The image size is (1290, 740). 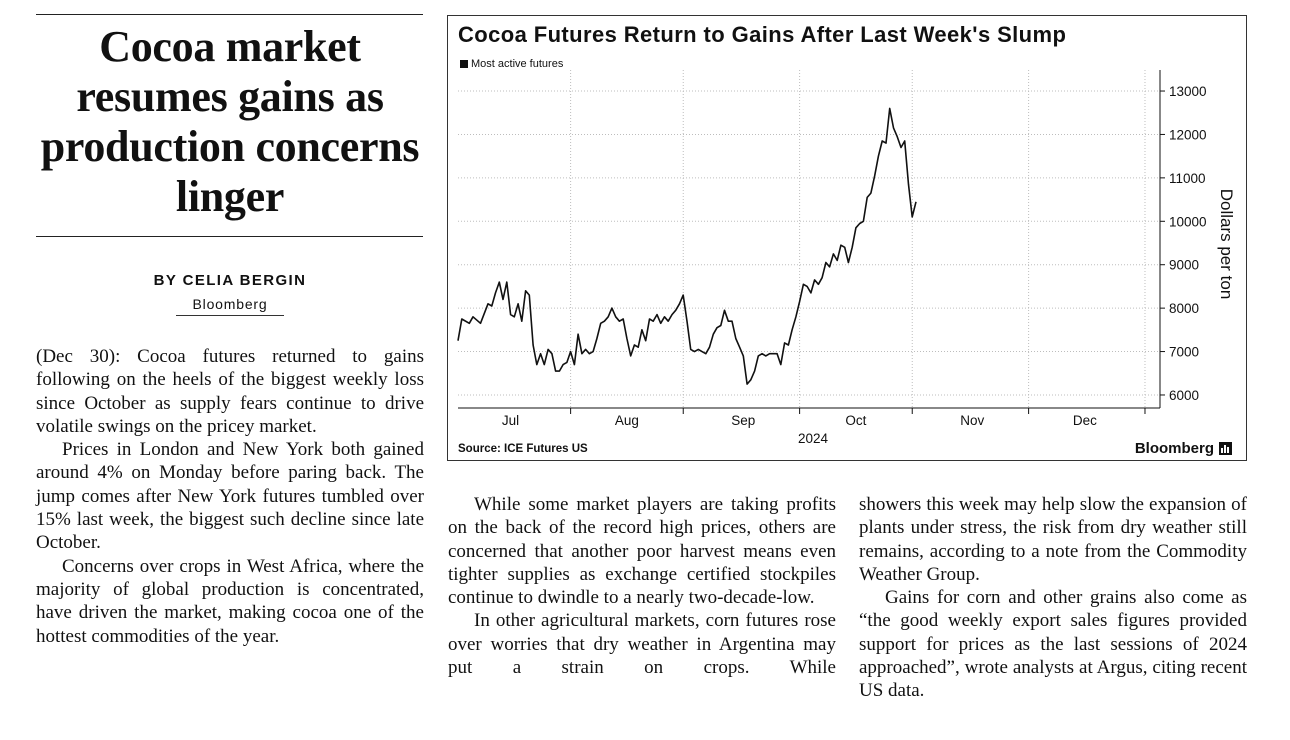 What do you see at coordinates (1225, 448) in the screenshot?
I see `bloomberg-terminal-icon` at bounding box center [1225, 448].